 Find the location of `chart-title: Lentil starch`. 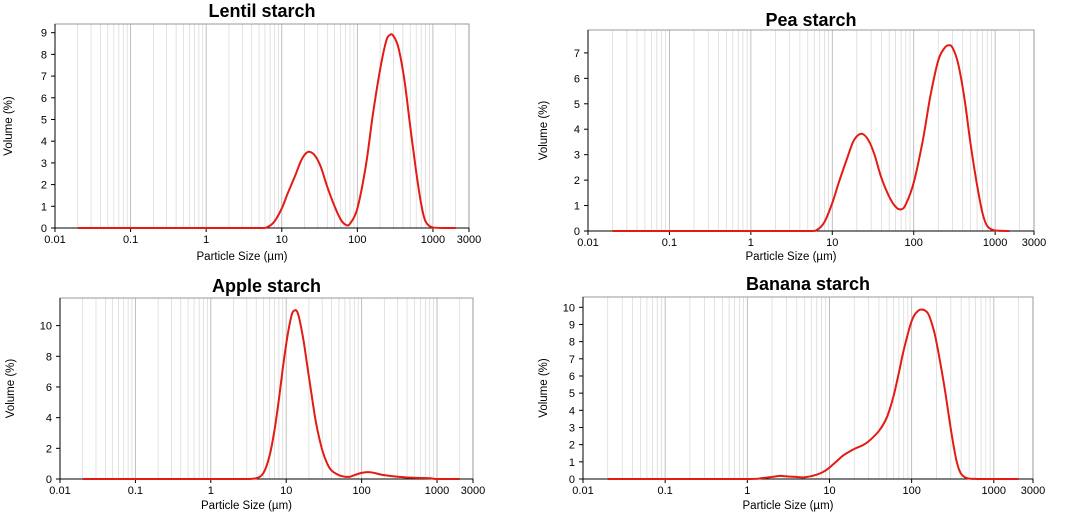

chart-title: Lentil starch is located at coordinates (261, 11).